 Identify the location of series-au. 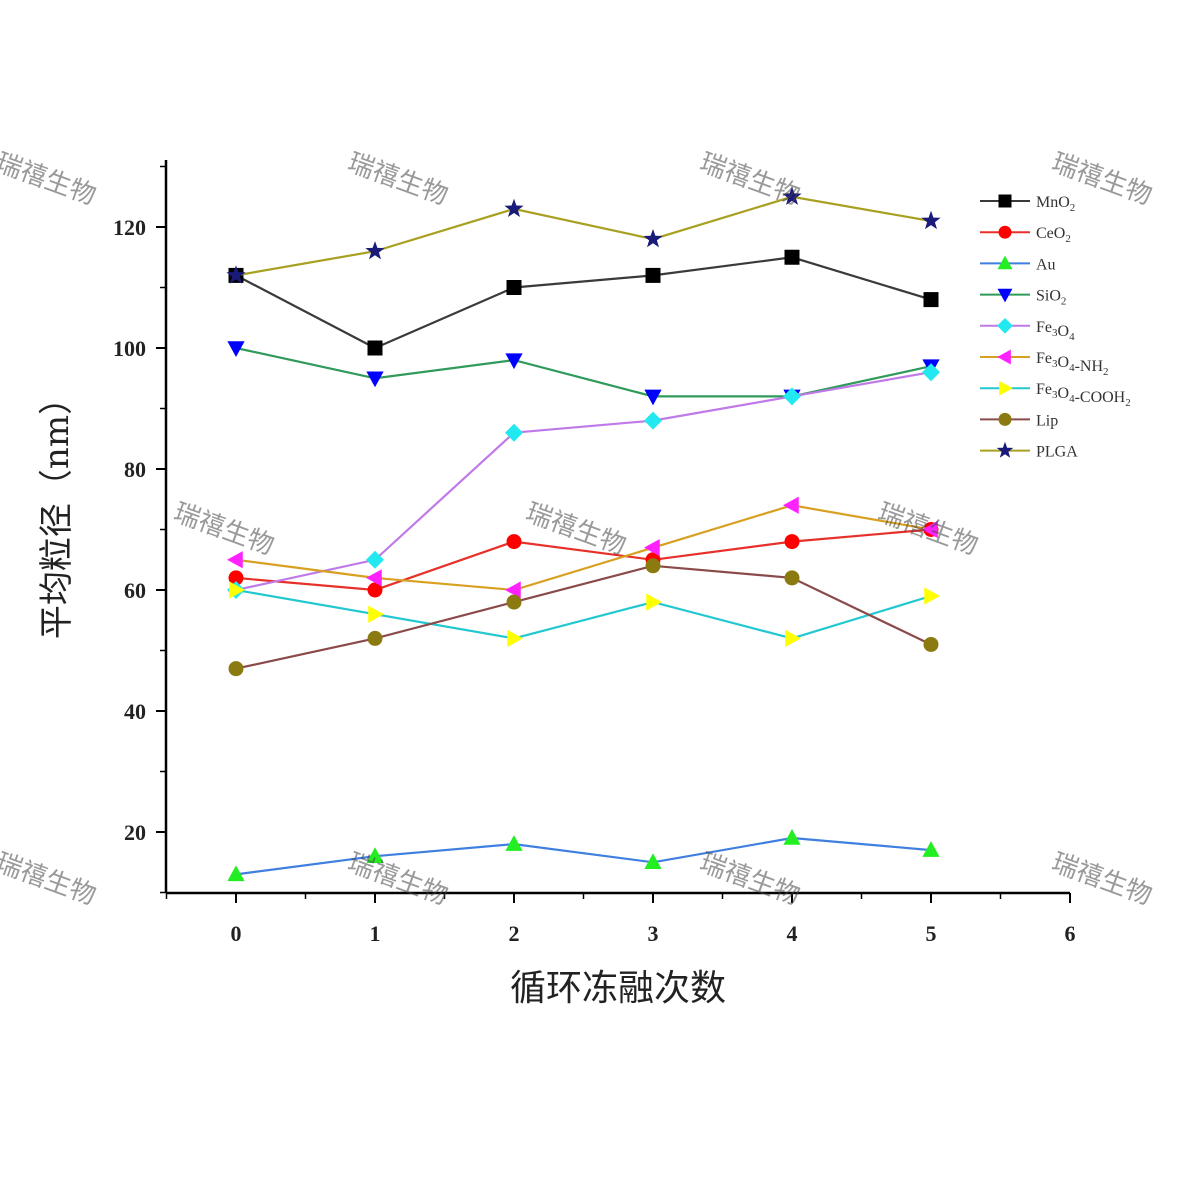
(583, 855).